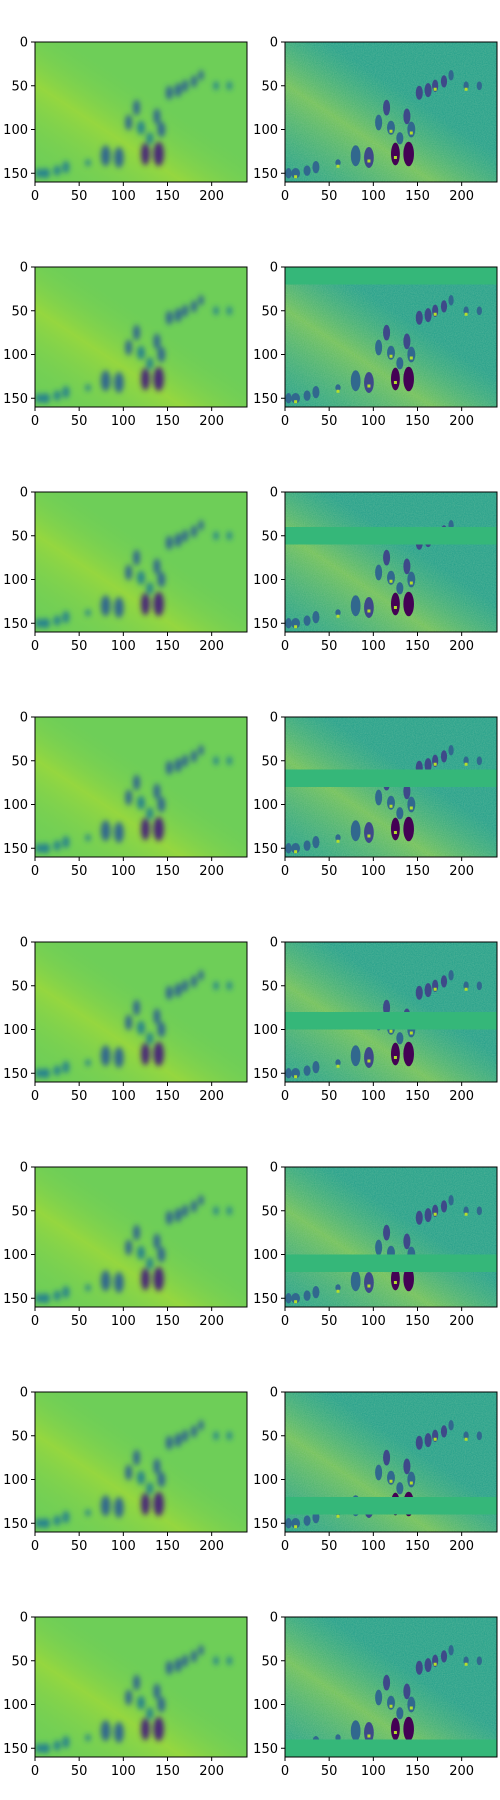 This screenshot has width=500, height=1800. What do you see at coordinates (375, 1245) in the screenshot?
I see `panel-r6-c2: 0 50 100 150 200 0 50 100 150` at bounding box center [375, 1245].